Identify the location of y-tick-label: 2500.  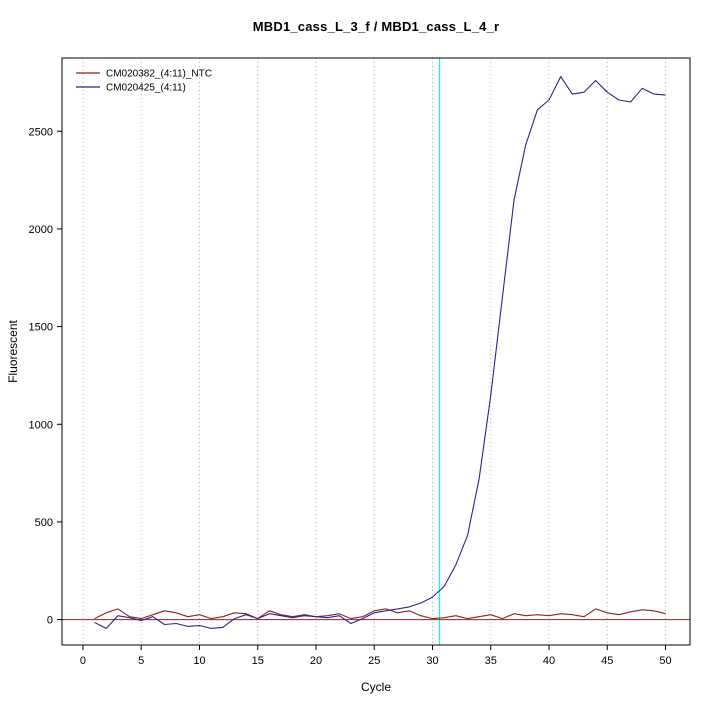
(41, 132).